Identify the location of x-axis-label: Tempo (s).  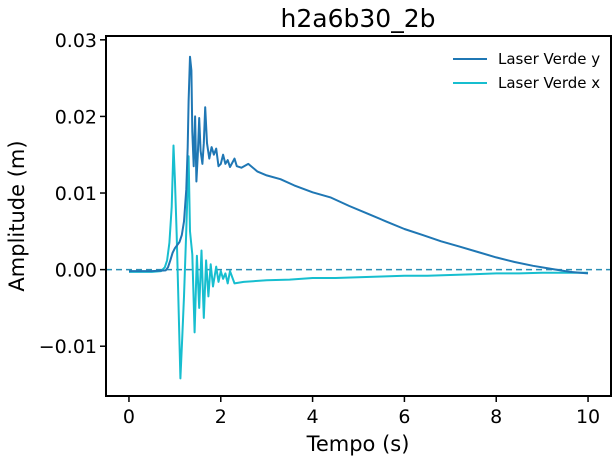
(358, 444).